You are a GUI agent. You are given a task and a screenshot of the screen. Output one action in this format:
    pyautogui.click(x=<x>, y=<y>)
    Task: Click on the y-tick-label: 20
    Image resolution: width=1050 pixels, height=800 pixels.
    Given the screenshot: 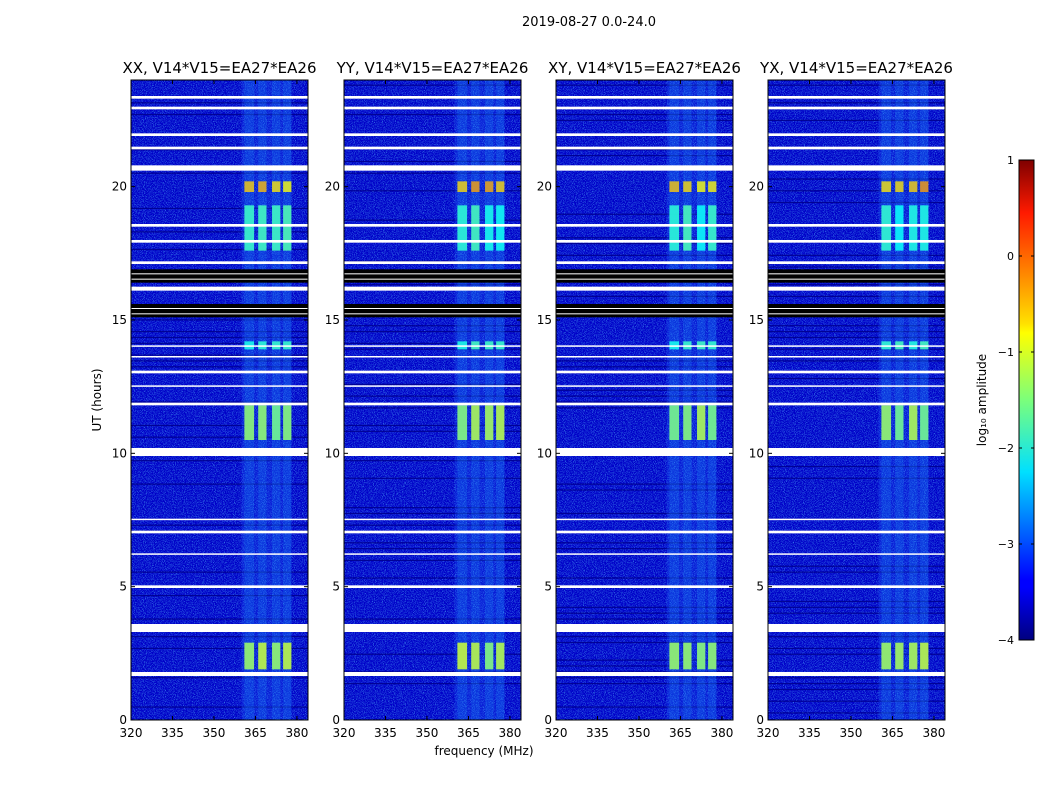 What is the action you would take?
    pyautogui.click(x=756, y=187)
    